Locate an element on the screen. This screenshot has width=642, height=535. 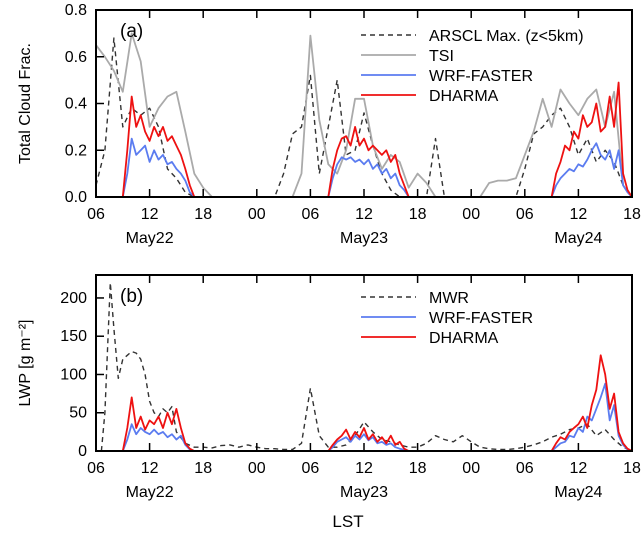
y-axis-label: LWP [g m⁻²] is located at coordinates (25, 363).